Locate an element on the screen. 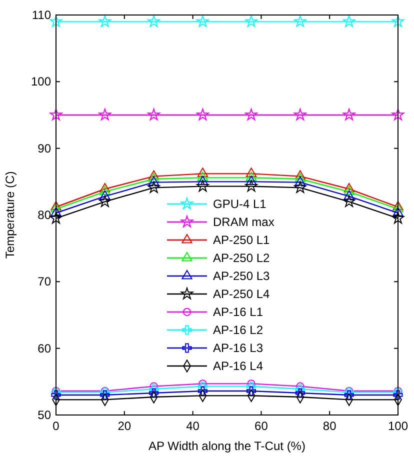  x-tick-label: 100 is located at coordinates (398, 426).